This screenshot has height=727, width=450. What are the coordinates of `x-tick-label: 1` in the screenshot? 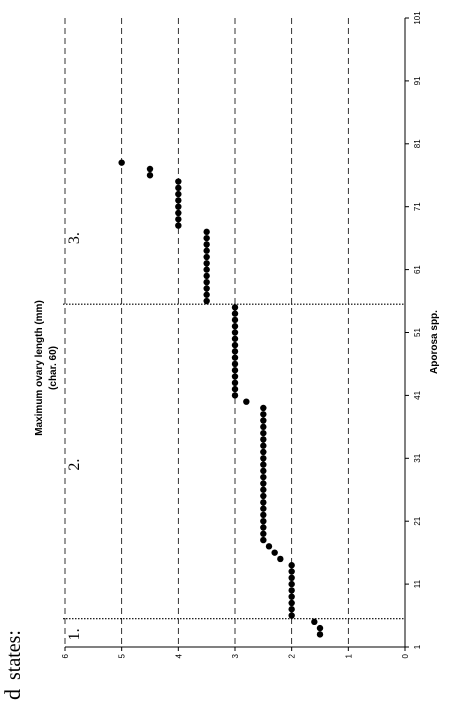 It's located at (417, 646).